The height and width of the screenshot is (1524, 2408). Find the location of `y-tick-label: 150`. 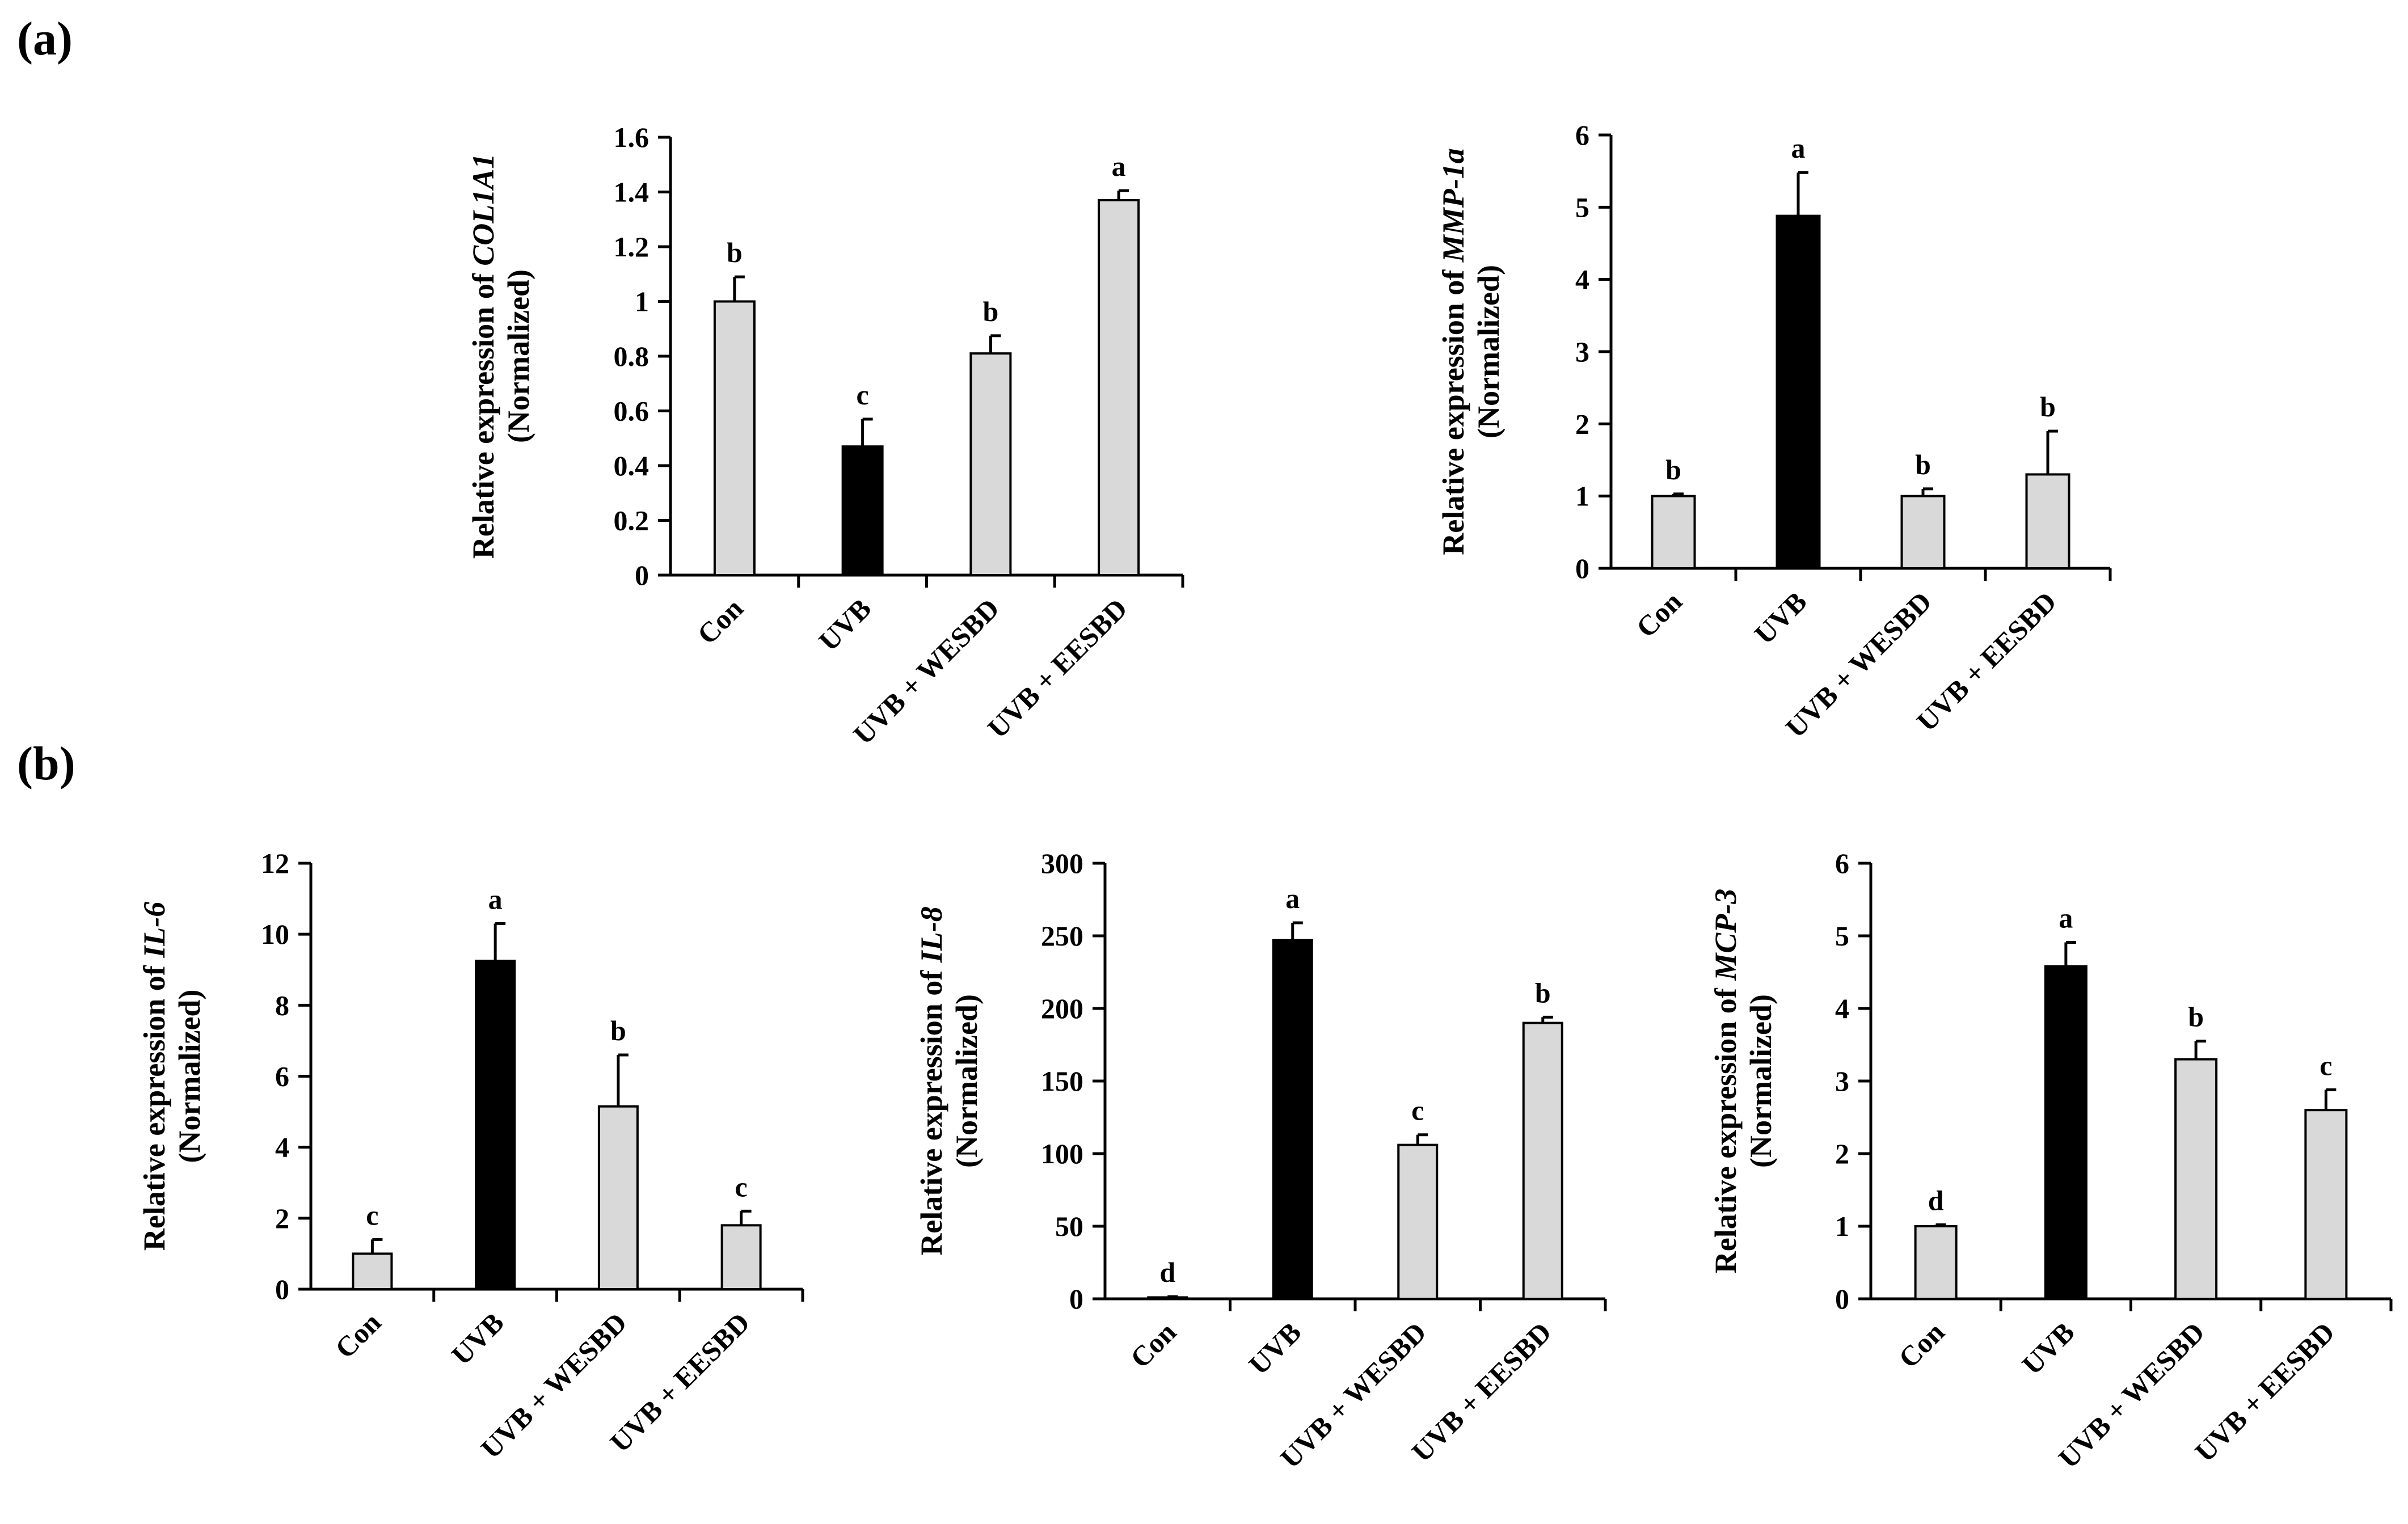

y-tick-label: 150 is located at coordinates (1062, 1081).